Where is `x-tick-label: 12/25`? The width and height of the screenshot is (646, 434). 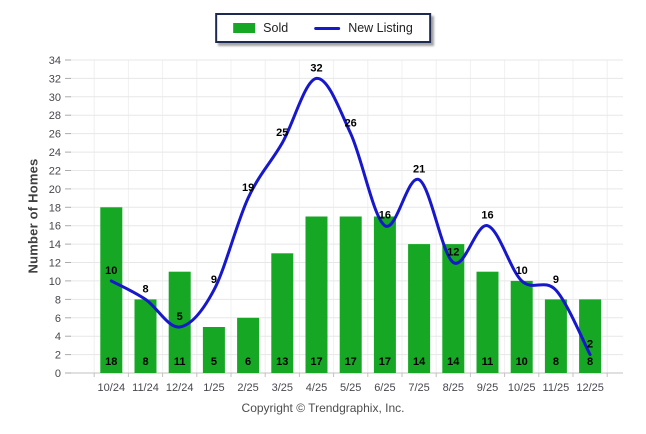
x-tick-label: 12/25 is located at coordinates (590, 388).